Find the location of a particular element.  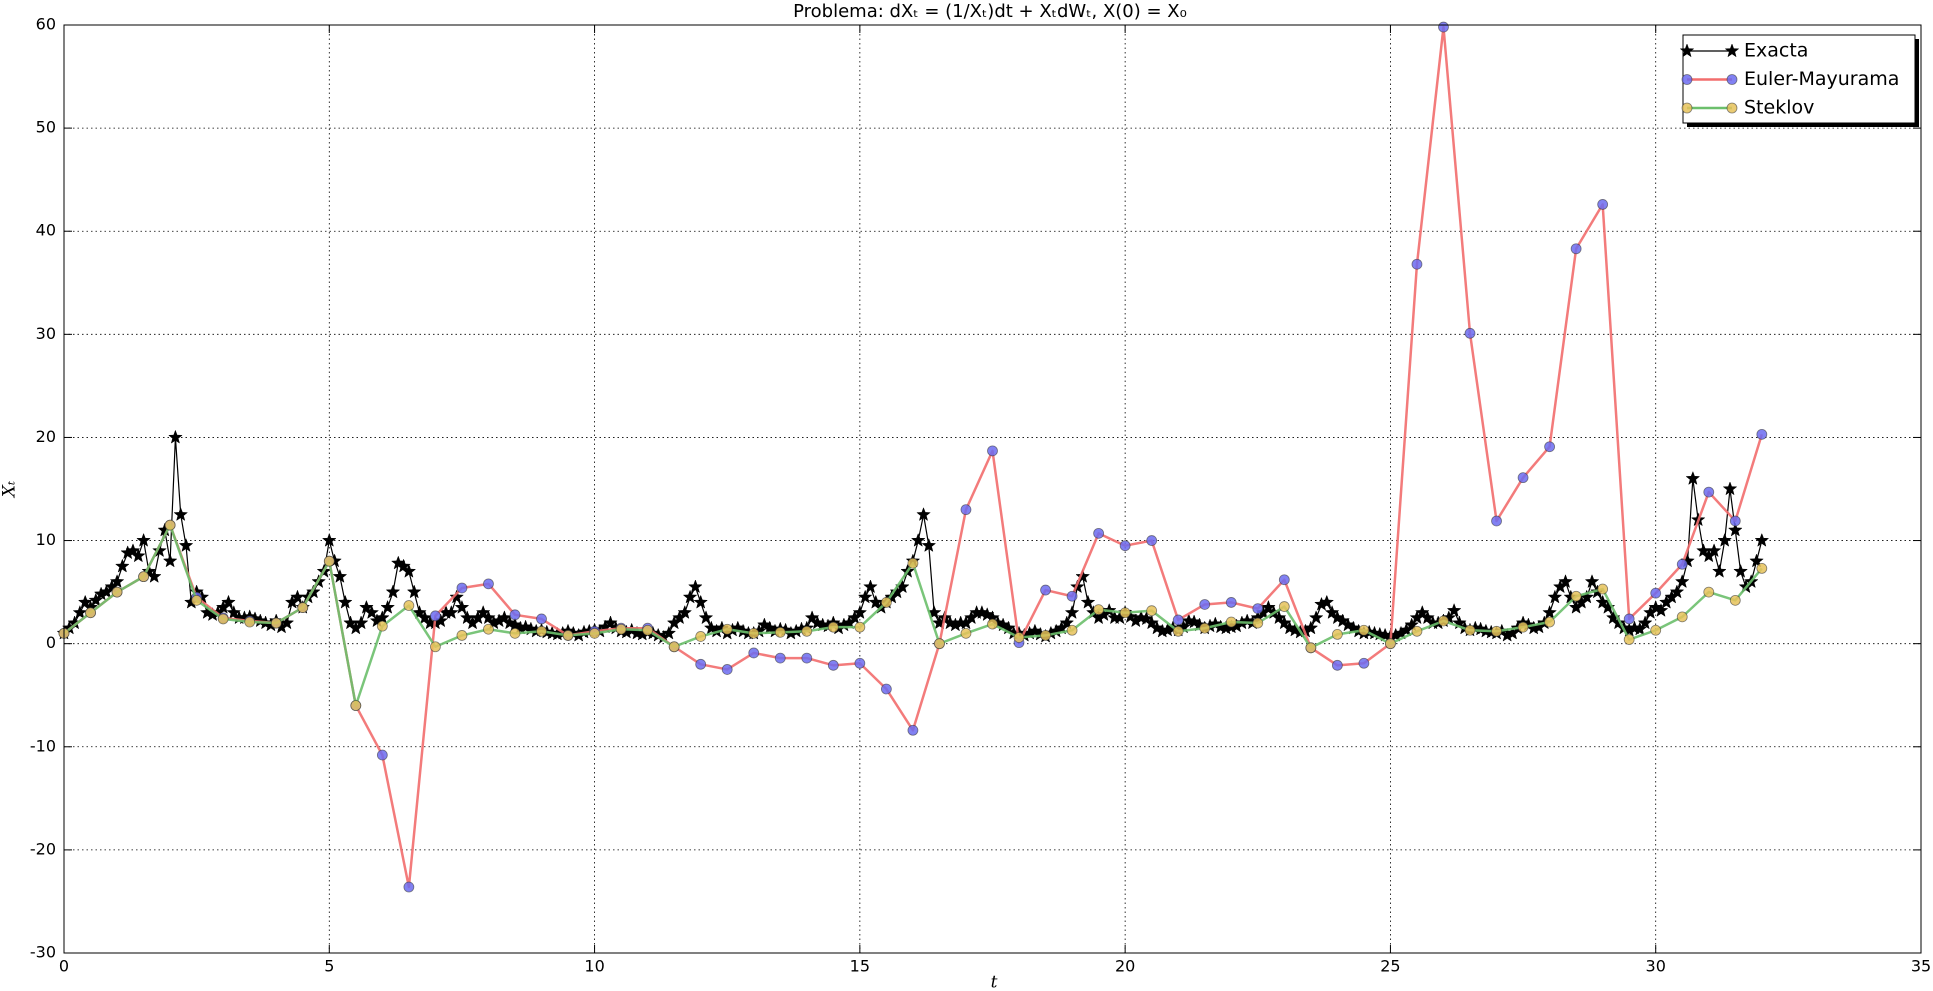

legend: Exacta Euler-Mayurama Steklov is located at coordinates (1799, 80).